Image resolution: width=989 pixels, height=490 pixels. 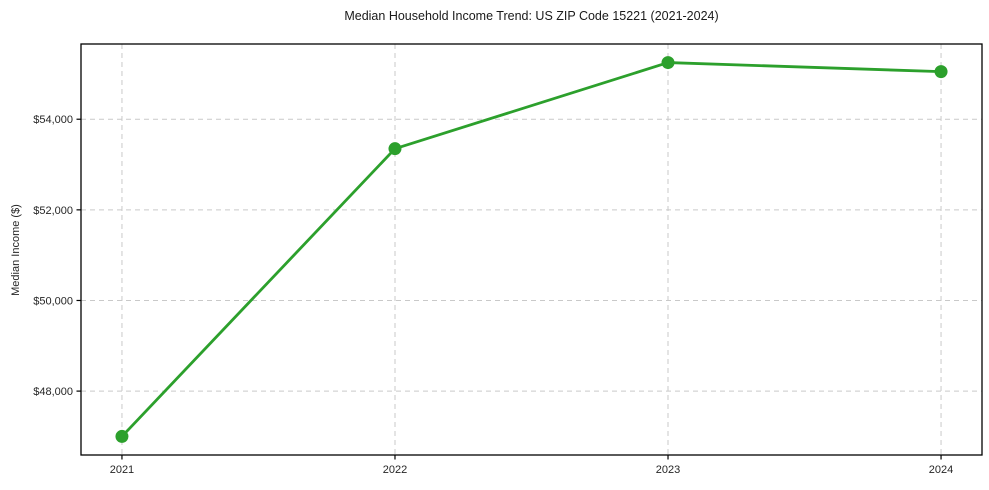 What do you see at coordinates (941, 470) in the screenshot?
I see `x-tick-label: 2024` at bounding box center [941, 470].